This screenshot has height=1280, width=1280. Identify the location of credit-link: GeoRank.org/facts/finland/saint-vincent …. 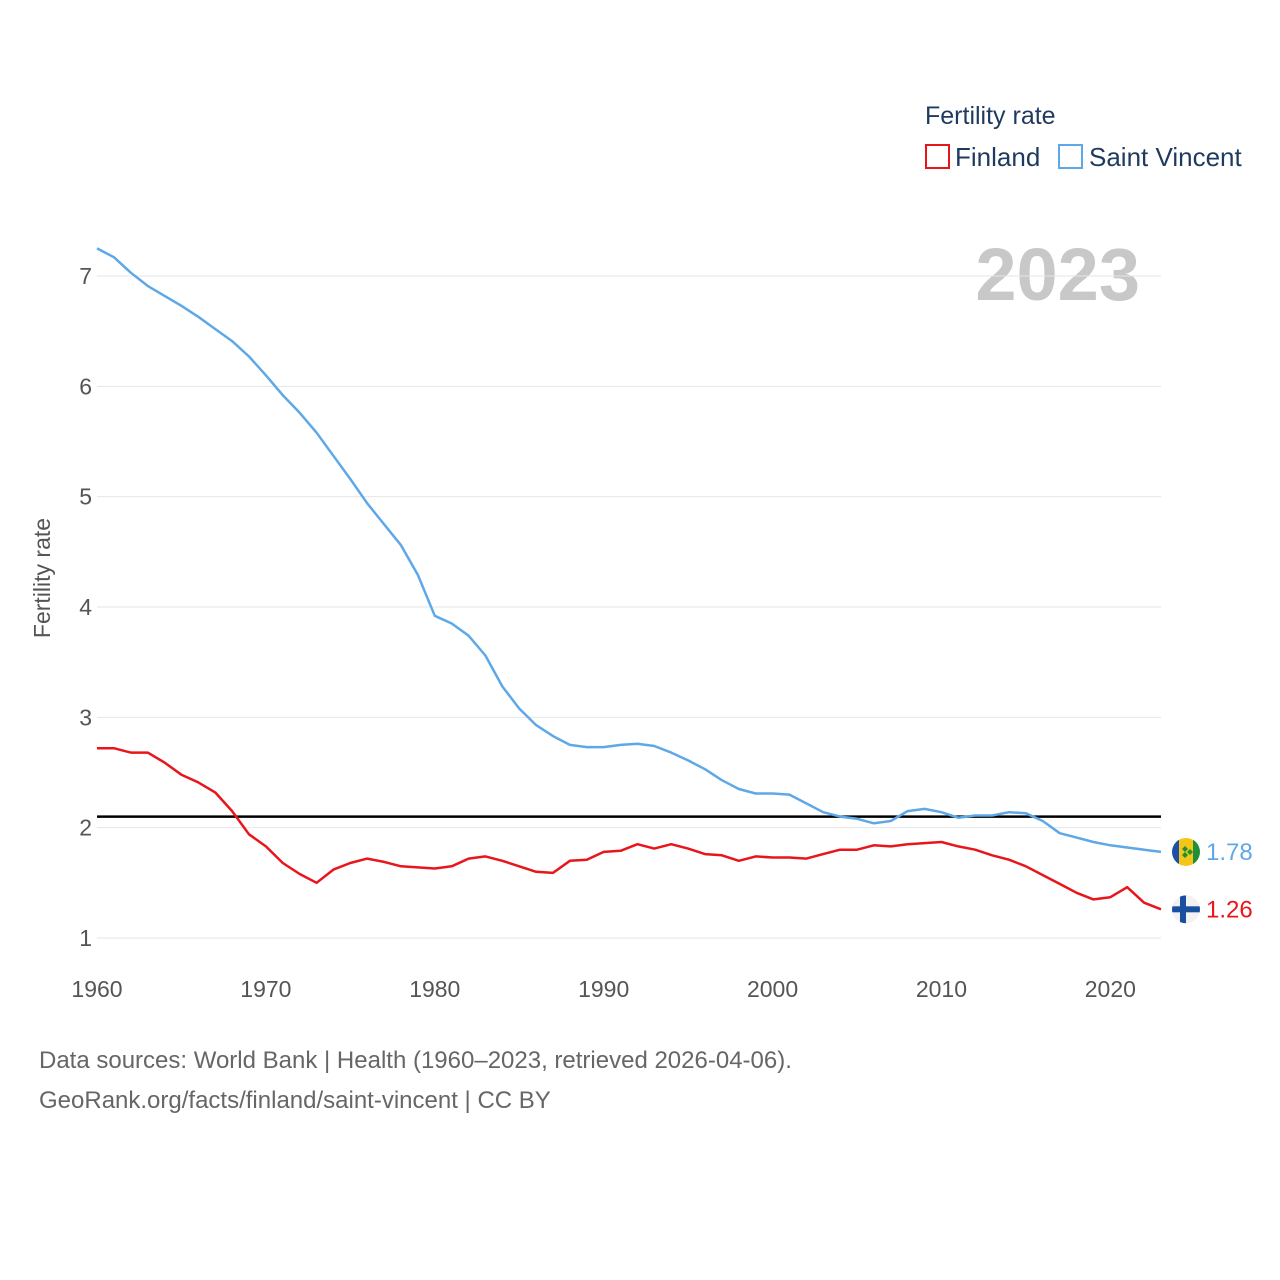
(295, 1100).